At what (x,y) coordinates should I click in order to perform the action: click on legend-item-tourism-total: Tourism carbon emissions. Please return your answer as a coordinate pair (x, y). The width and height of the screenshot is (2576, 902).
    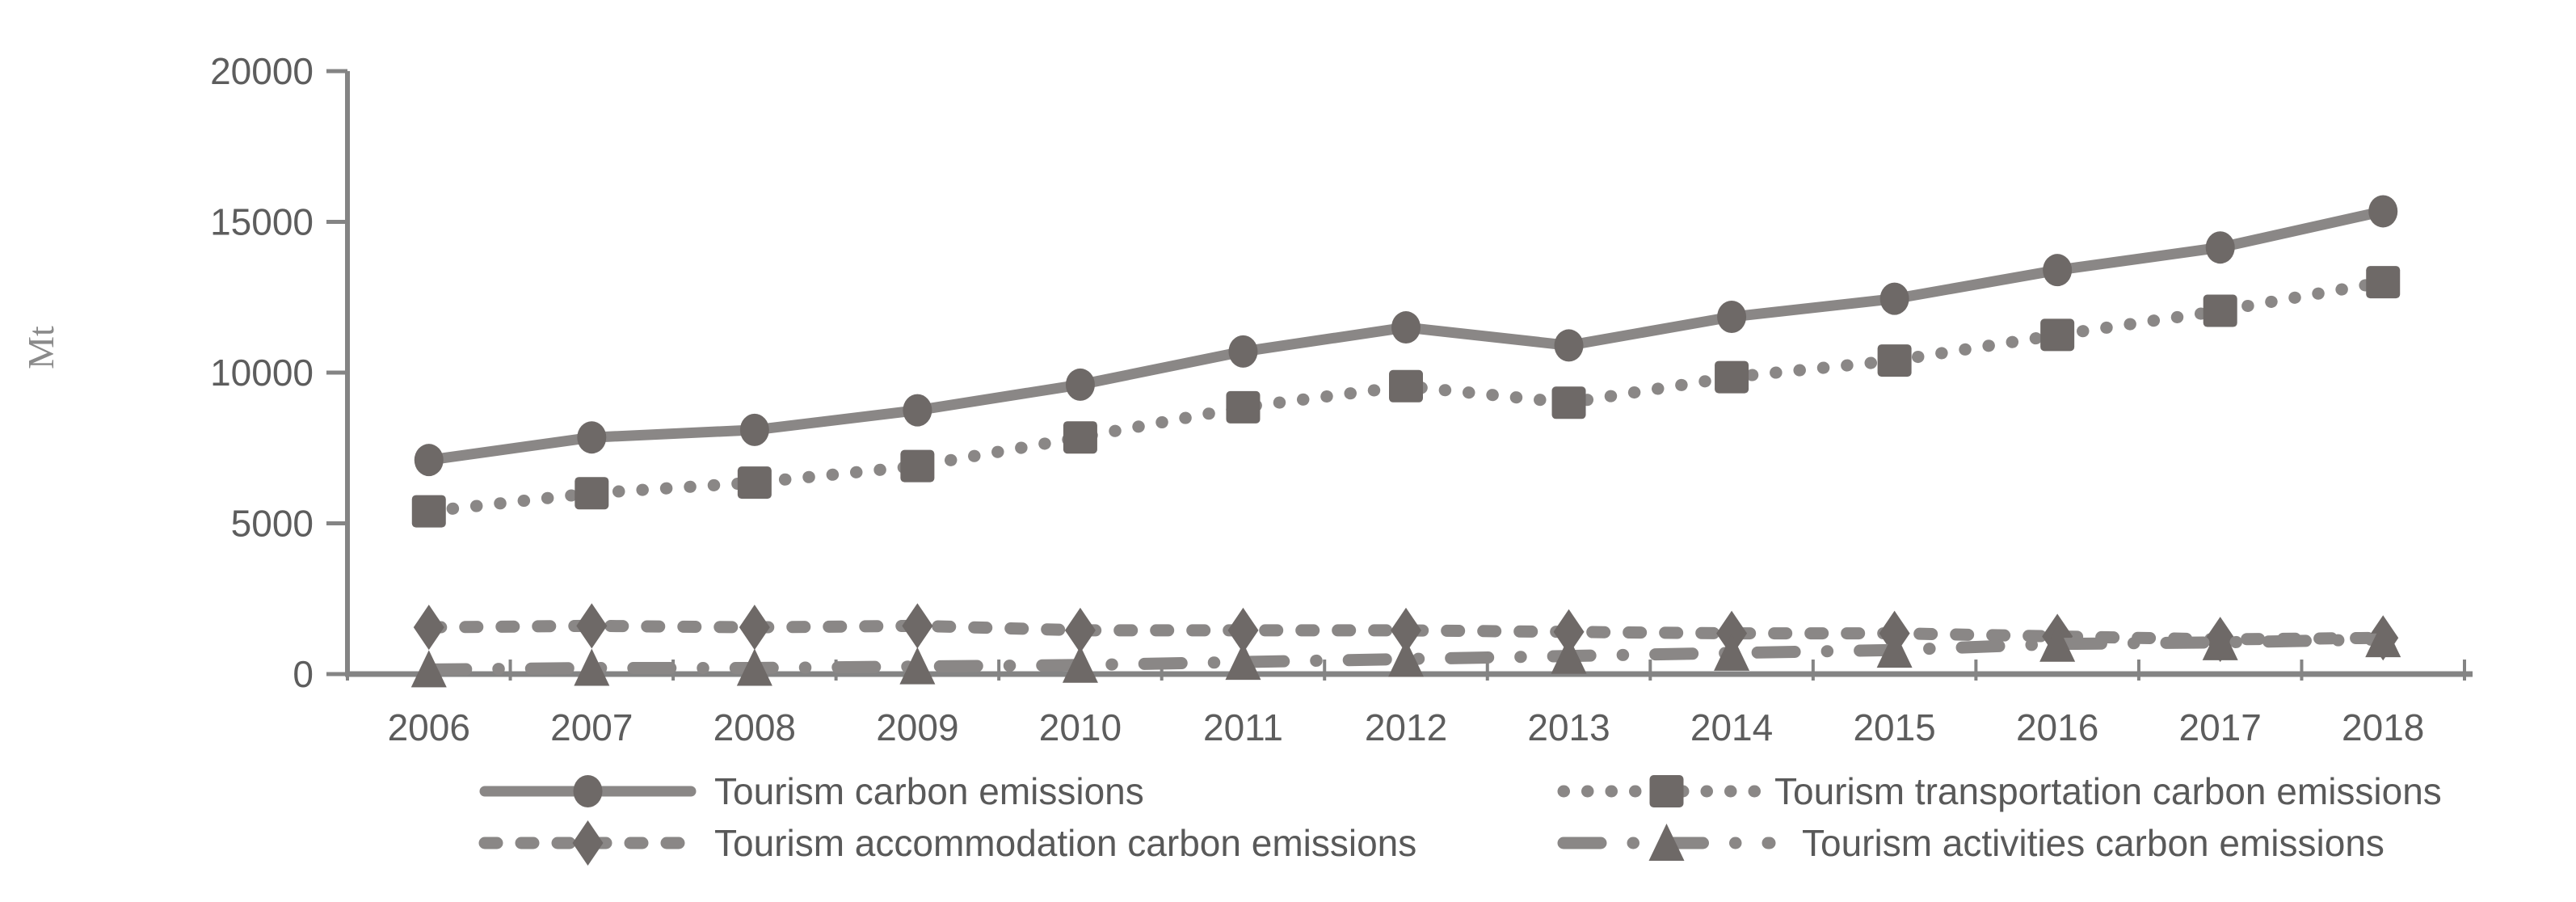
    Looking at the image, I should click on (811, 791).